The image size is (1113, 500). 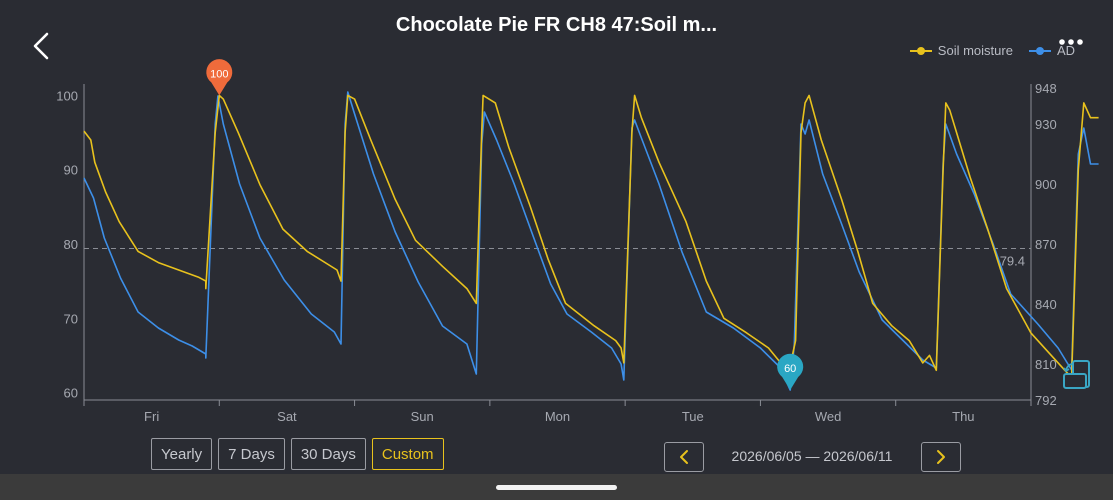 What do you see at coordinates (1046, 400) in the screenshot?
I see `y-right-tick-label: 792` at bounding box center [1046, 400].